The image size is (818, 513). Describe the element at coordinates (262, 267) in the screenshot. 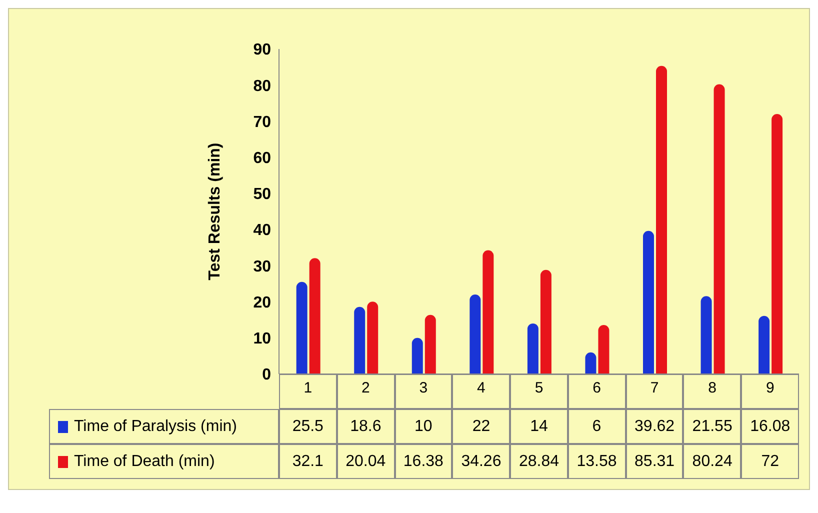

I see `y-tick-label: 30` at that location.